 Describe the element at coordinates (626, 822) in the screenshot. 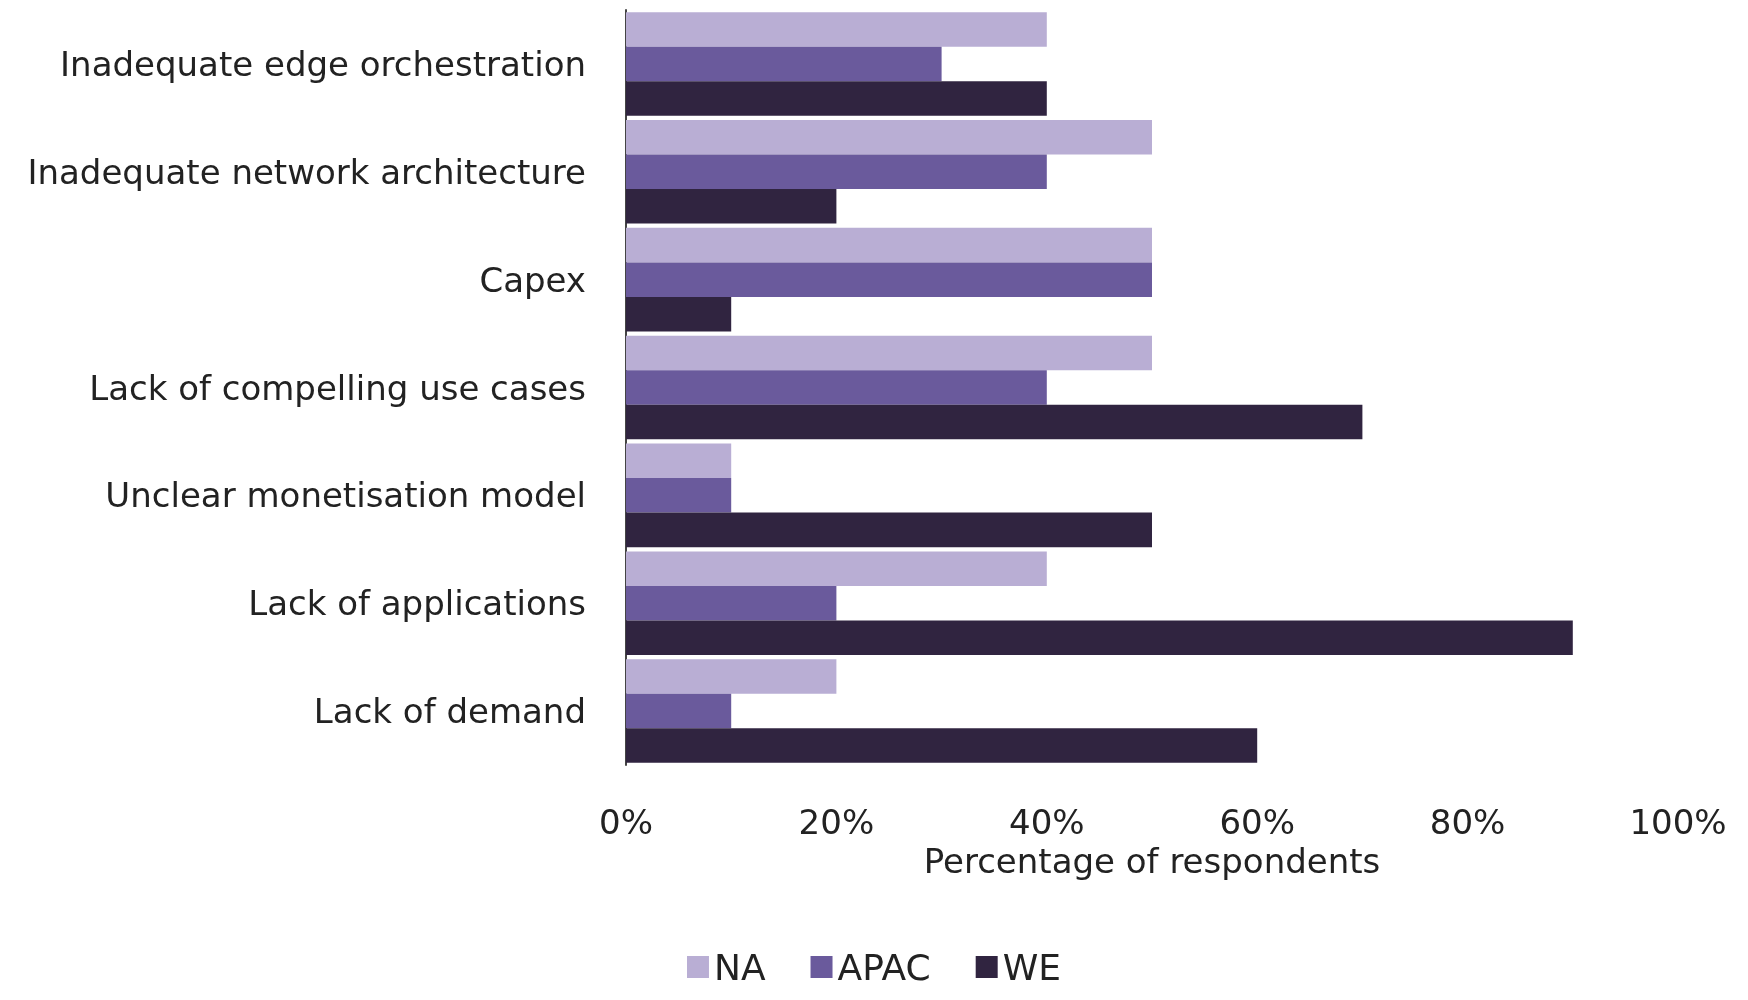

I see `x-tick-label: 0%` at that location.